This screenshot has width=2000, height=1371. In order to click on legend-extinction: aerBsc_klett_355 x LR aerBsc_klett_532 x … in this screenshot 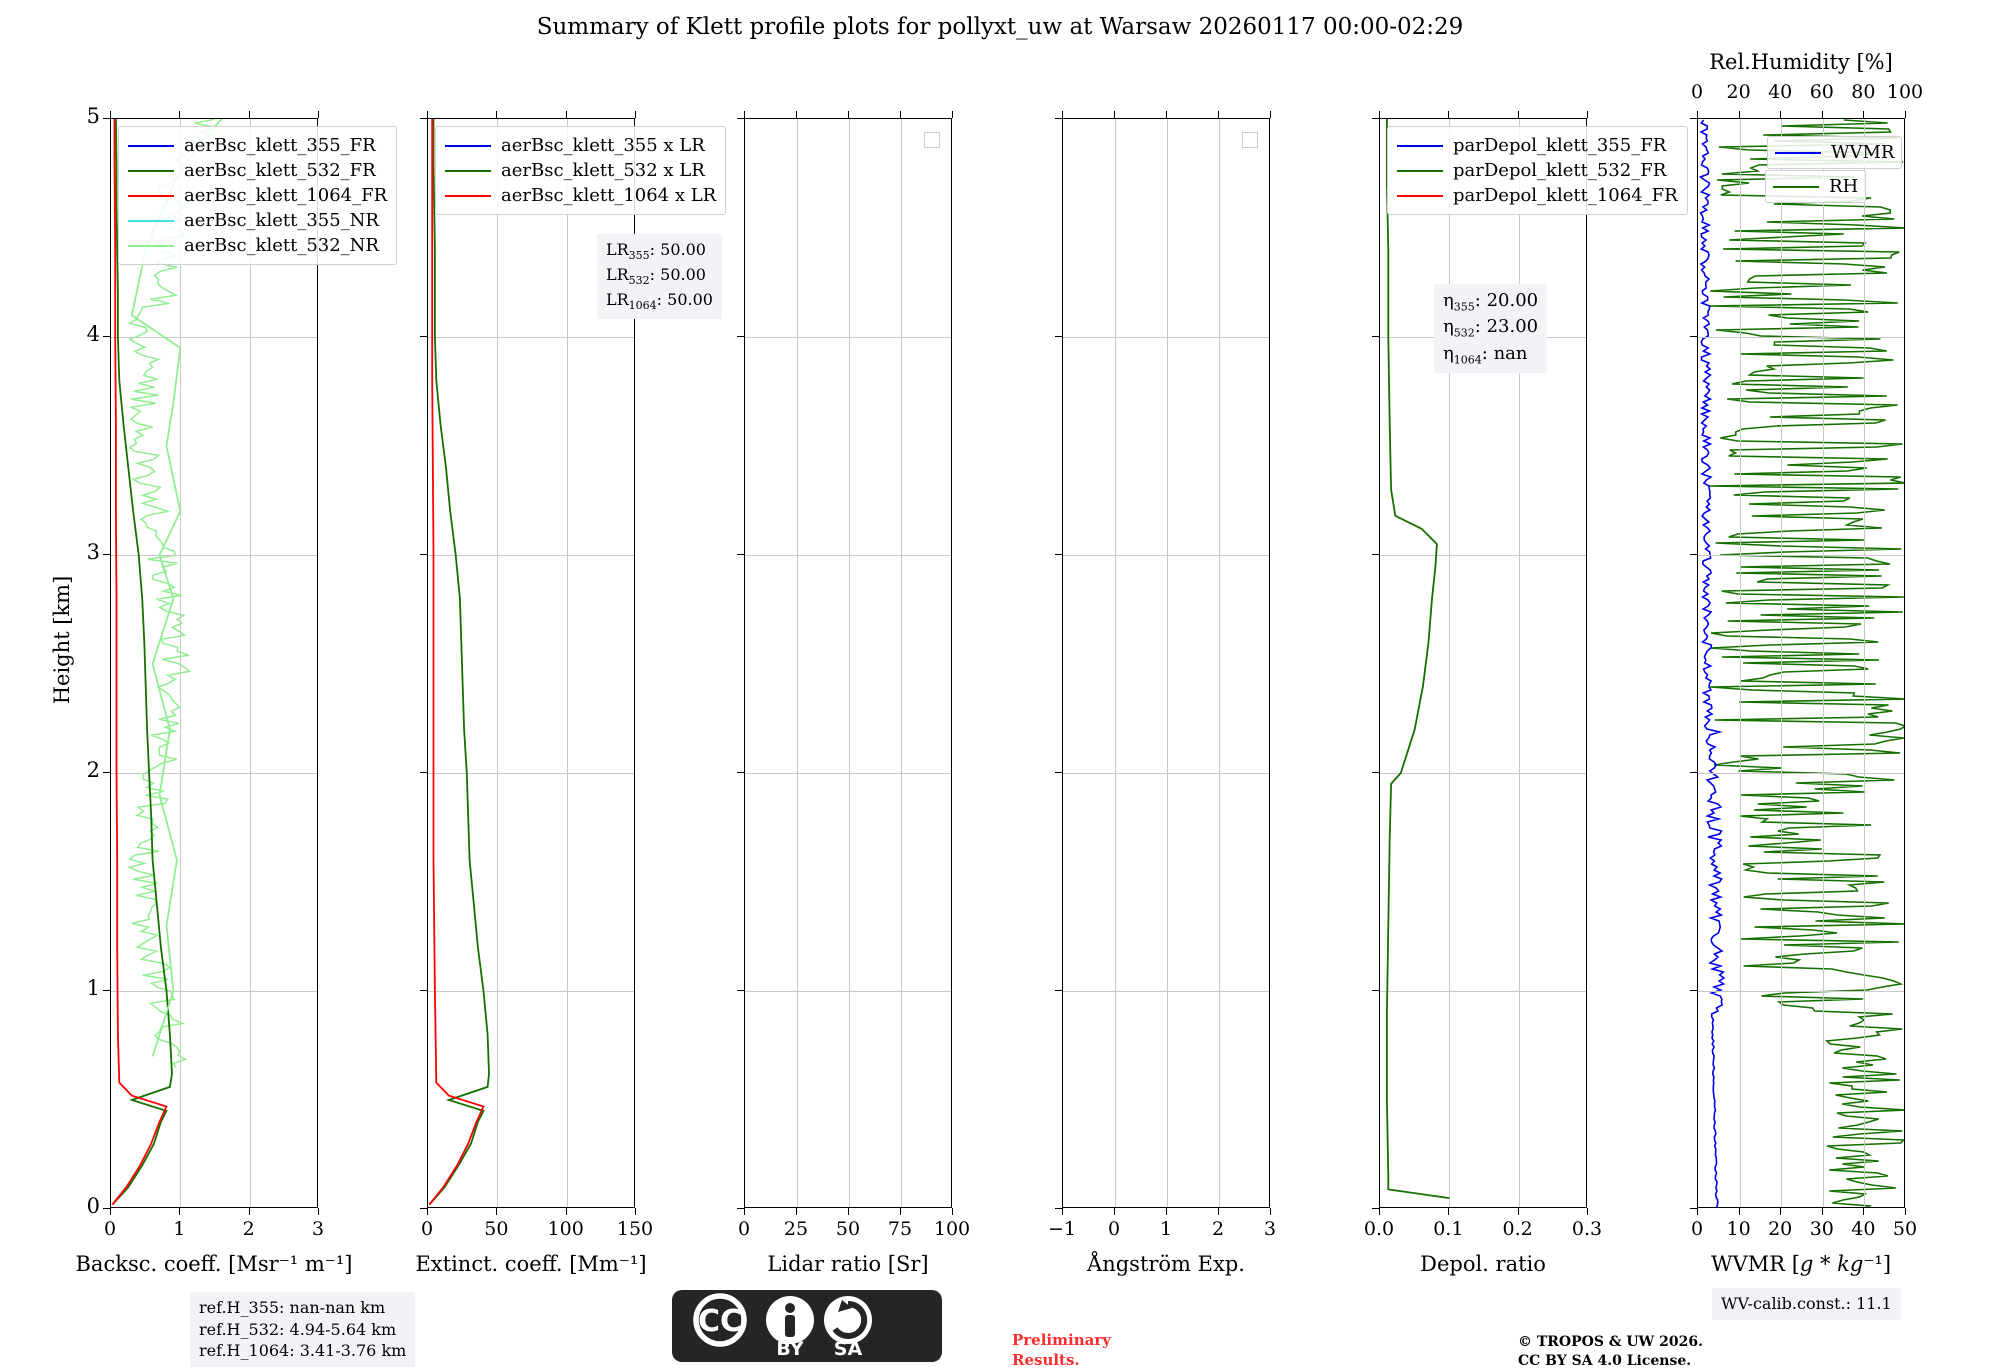, I will do `click(581, 170)`.